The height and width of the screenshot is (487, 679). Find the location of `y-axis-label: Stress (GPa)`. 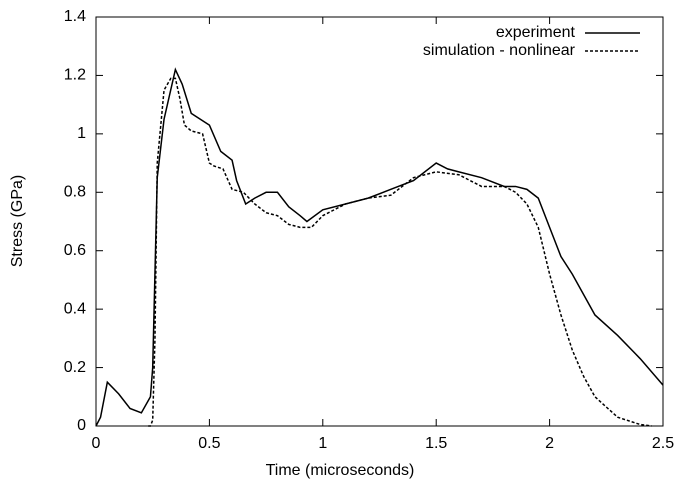

y-axis-label: Stress (GPa) is located at coordinates (17, 221).